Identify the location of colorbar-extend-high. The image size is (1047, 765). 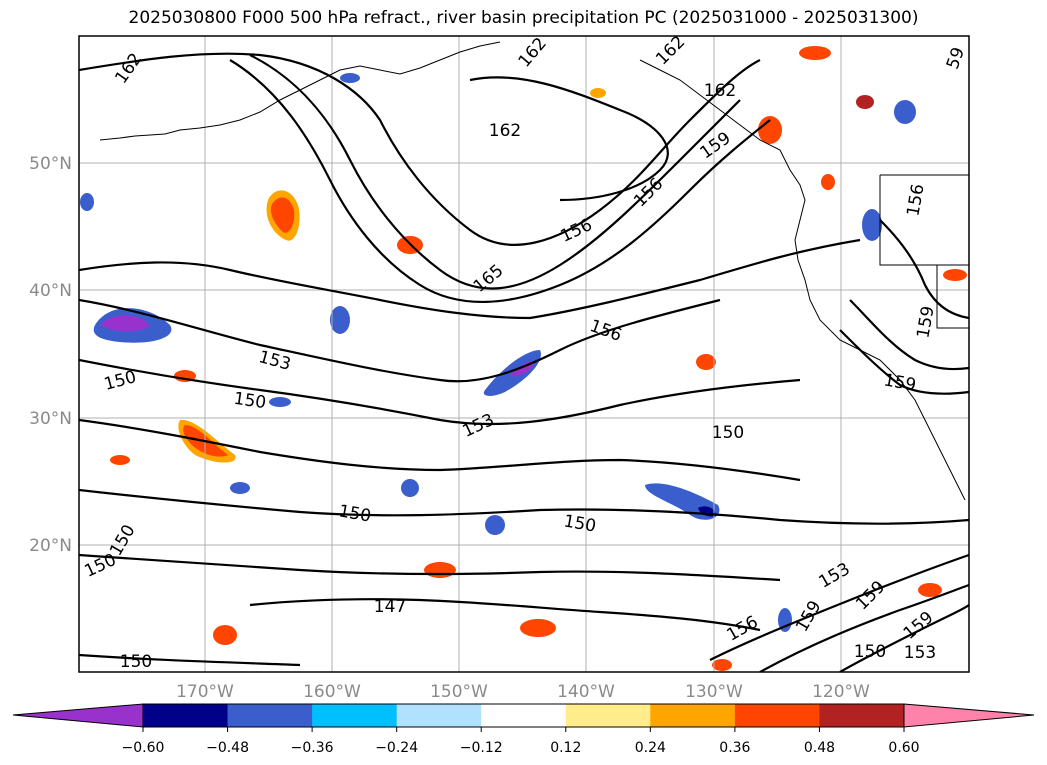
(969, 715).